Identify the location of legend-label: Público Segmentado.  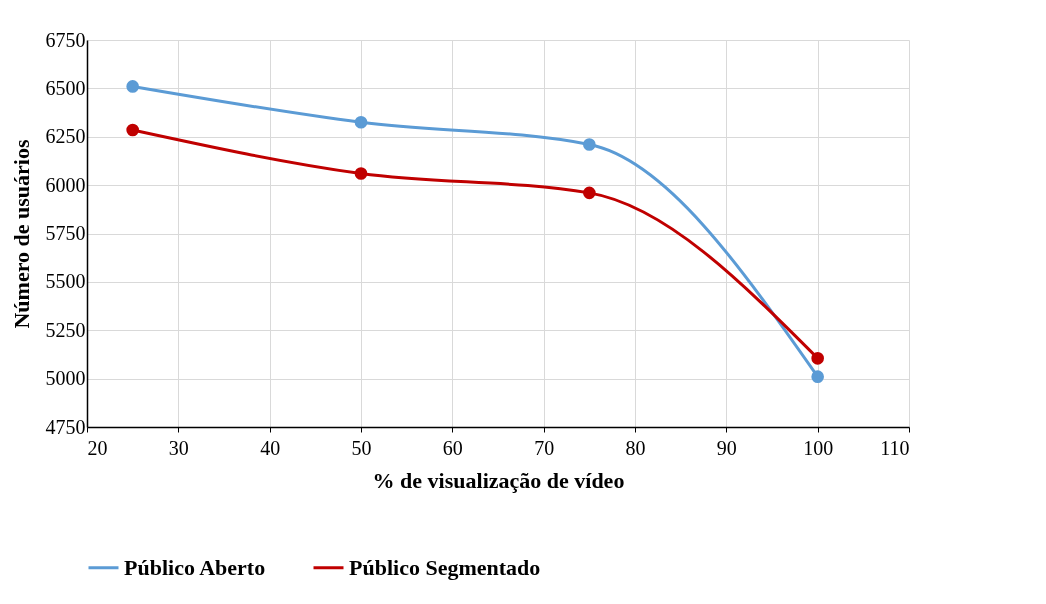
(445, 567).